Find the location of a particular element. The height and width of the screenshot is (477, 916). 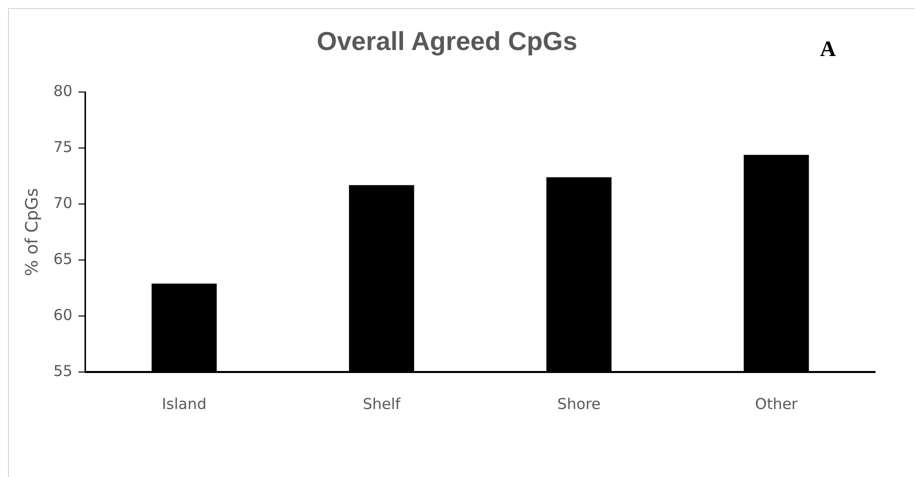

x-tick-label: Island is located at coordinates (184, 403).